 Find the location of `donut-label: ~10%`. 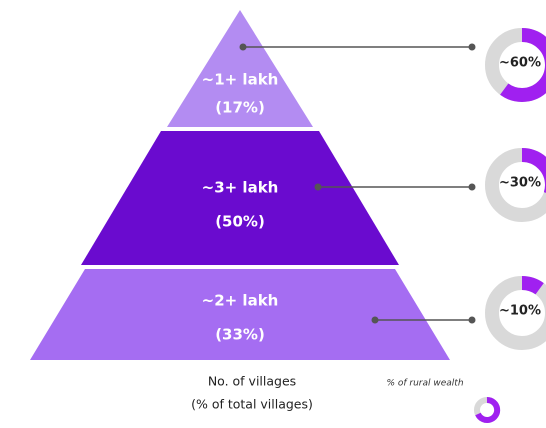

donut-label: ~10% is located at coordinates (520, 311).